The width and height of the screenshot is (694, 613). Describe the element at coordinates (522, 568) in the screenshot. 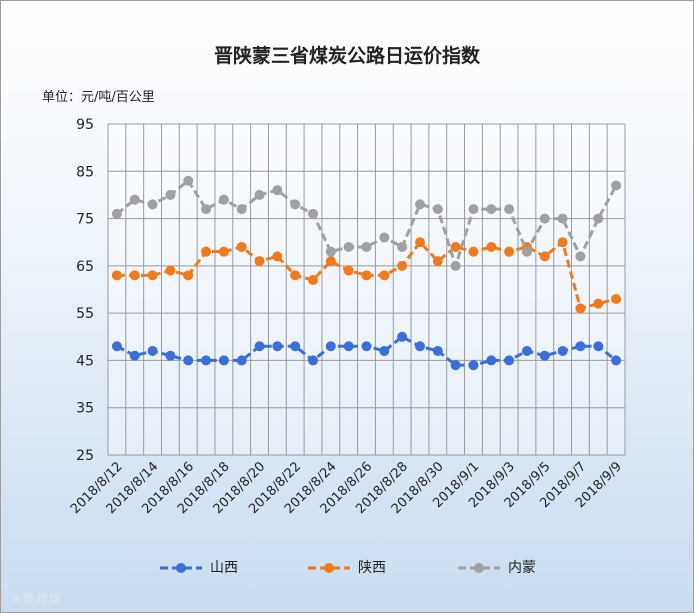

I see `legend-label: 内蒙` at that location.